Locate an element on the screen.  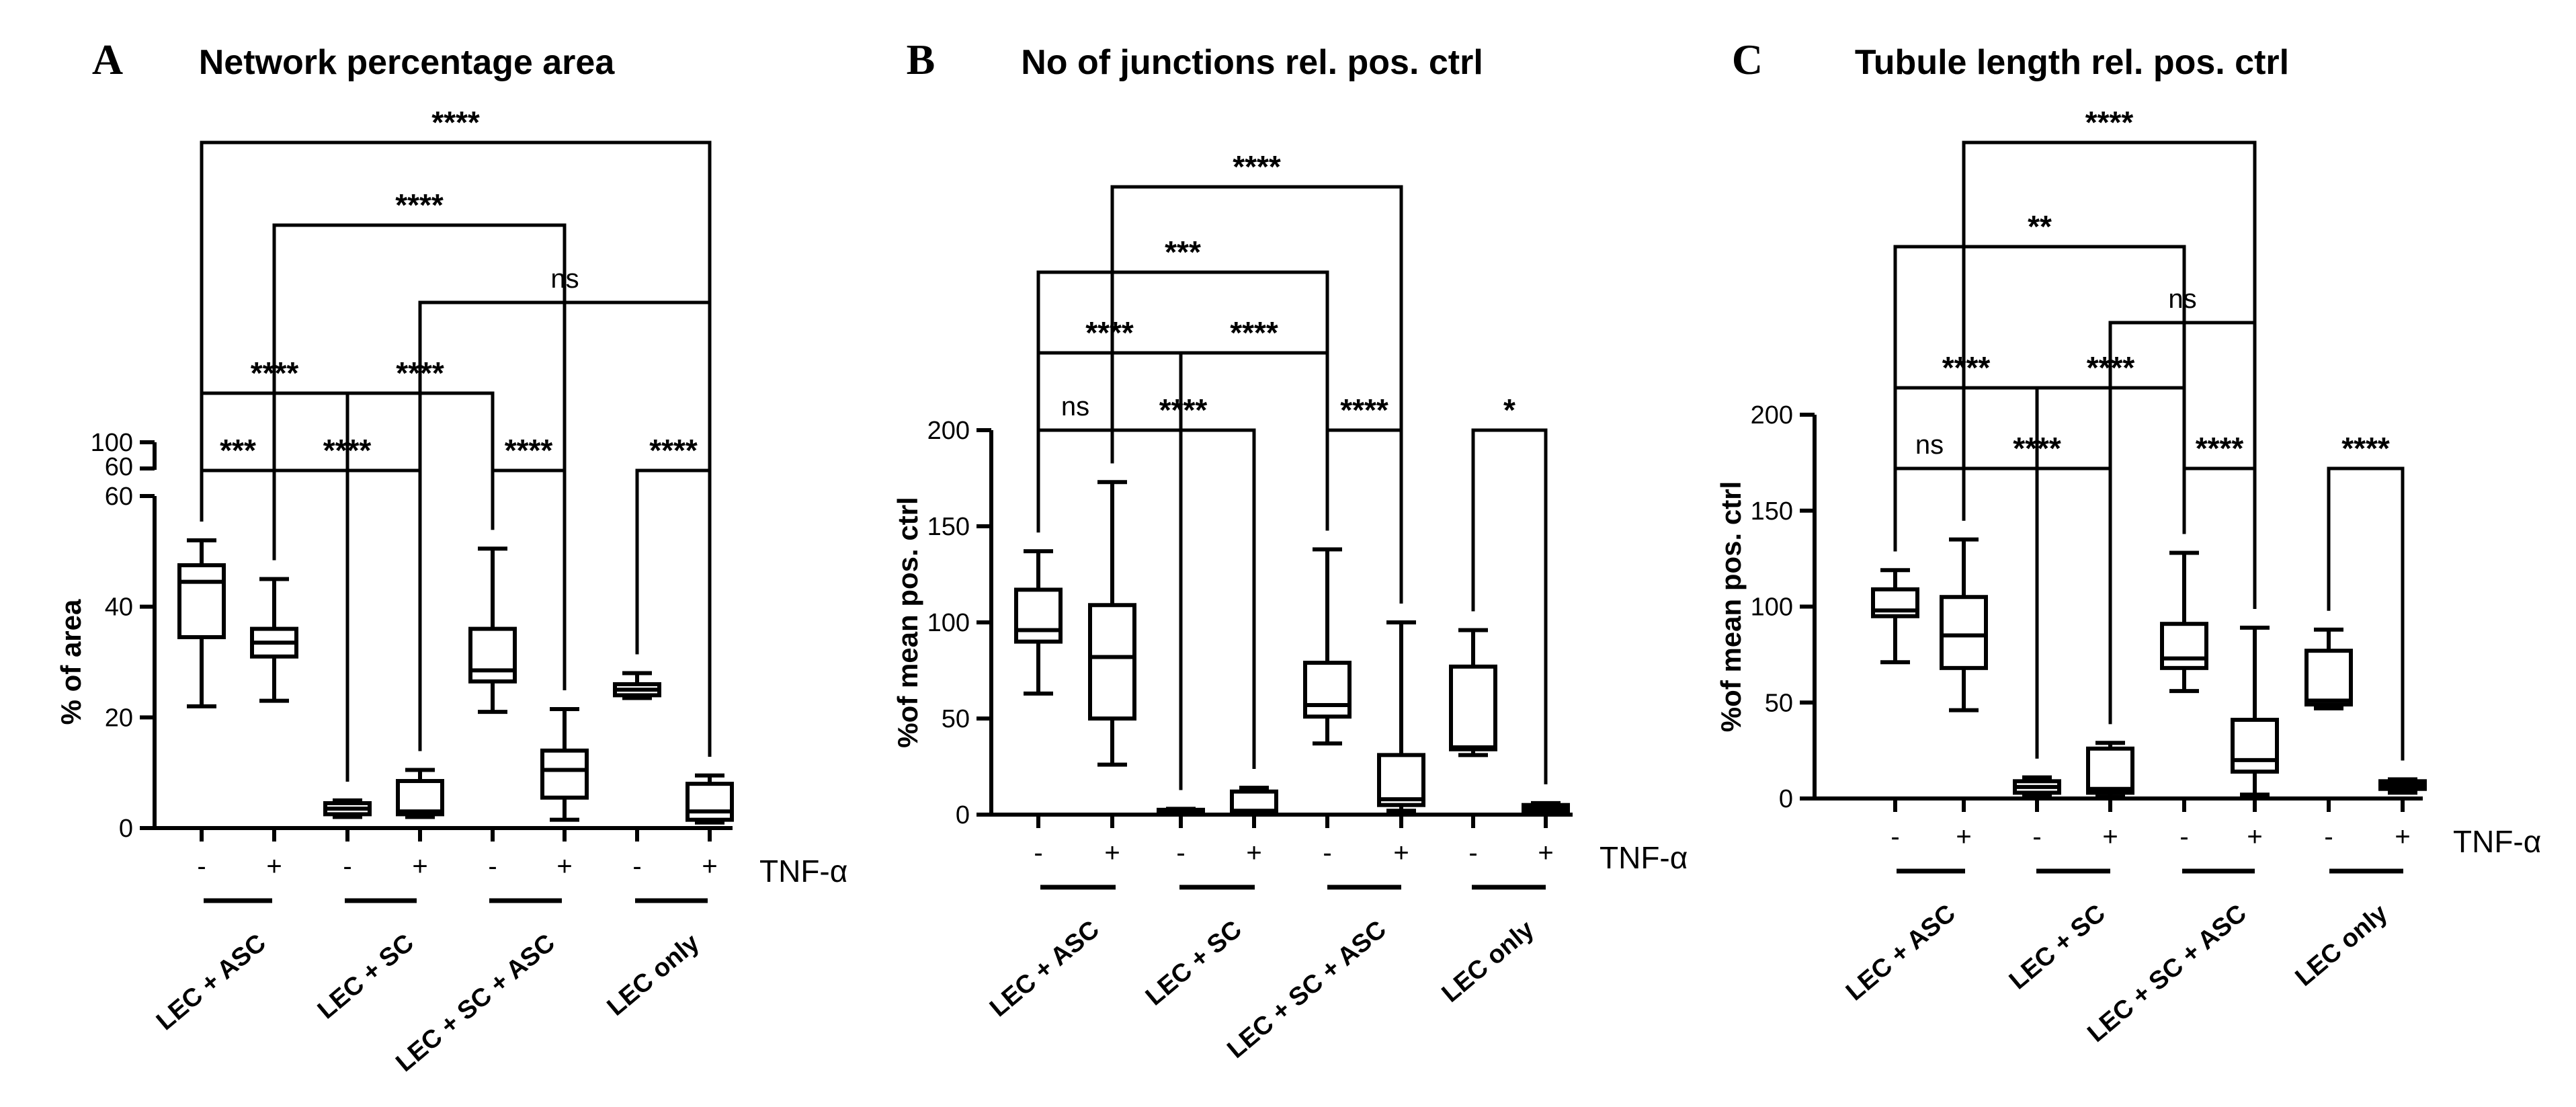
y-tick-label: 50 is located at coordinates (1779, 703).